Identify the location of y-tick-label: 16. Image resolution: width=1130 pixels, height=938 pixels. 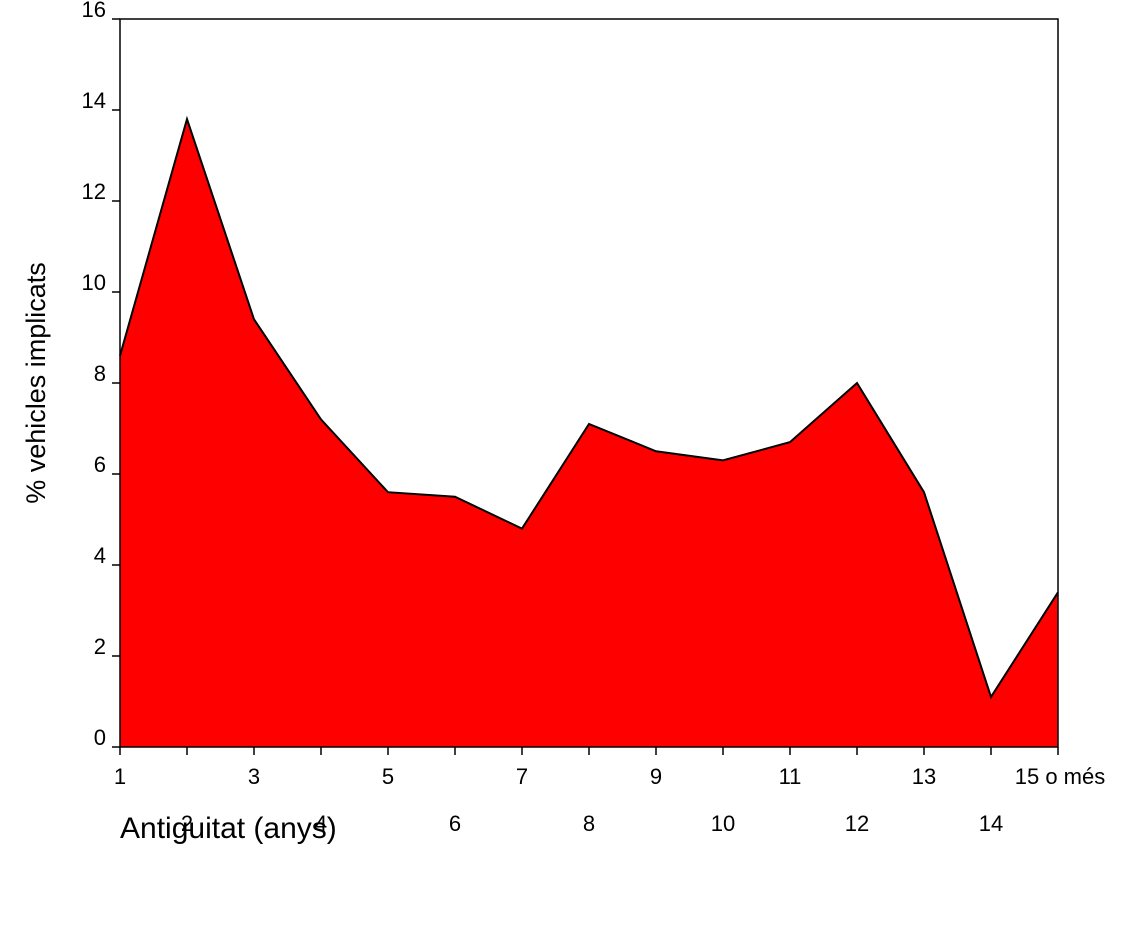
(94, 11).